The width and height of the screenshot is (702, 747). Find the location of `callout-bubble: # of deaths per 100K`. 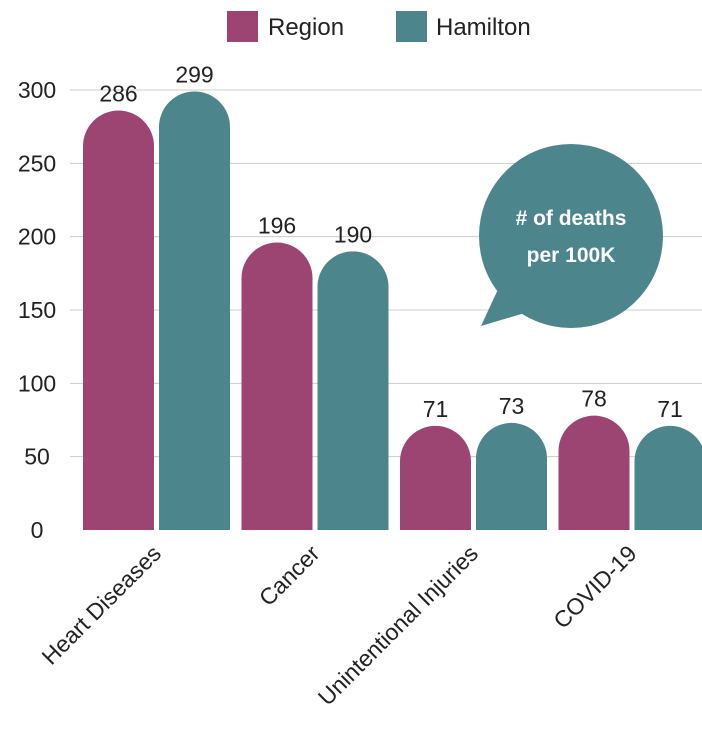

callout-bubble: # of deaths per 100K is located at coordinates (571, 236).